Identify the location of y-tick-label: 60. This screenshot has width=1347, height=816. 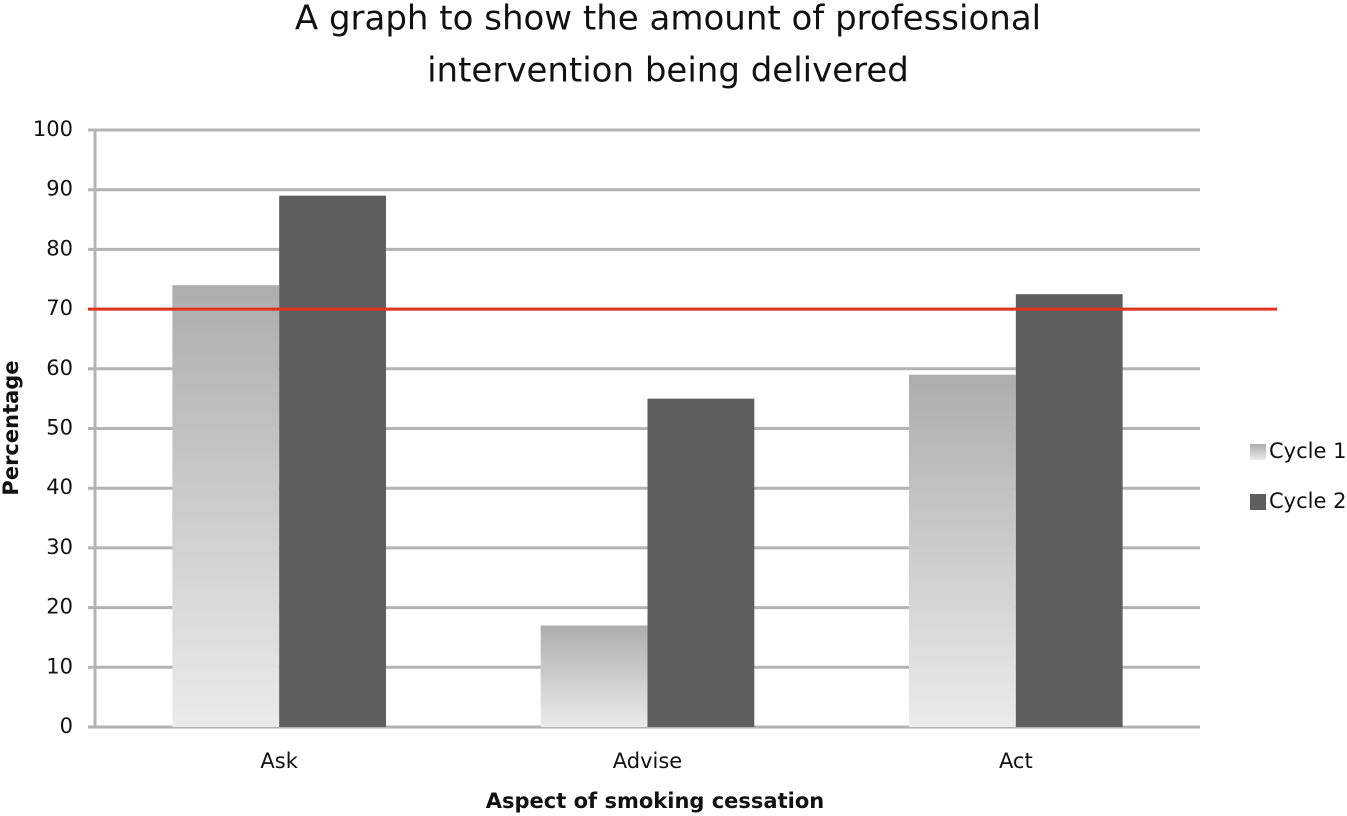
(59, 368).